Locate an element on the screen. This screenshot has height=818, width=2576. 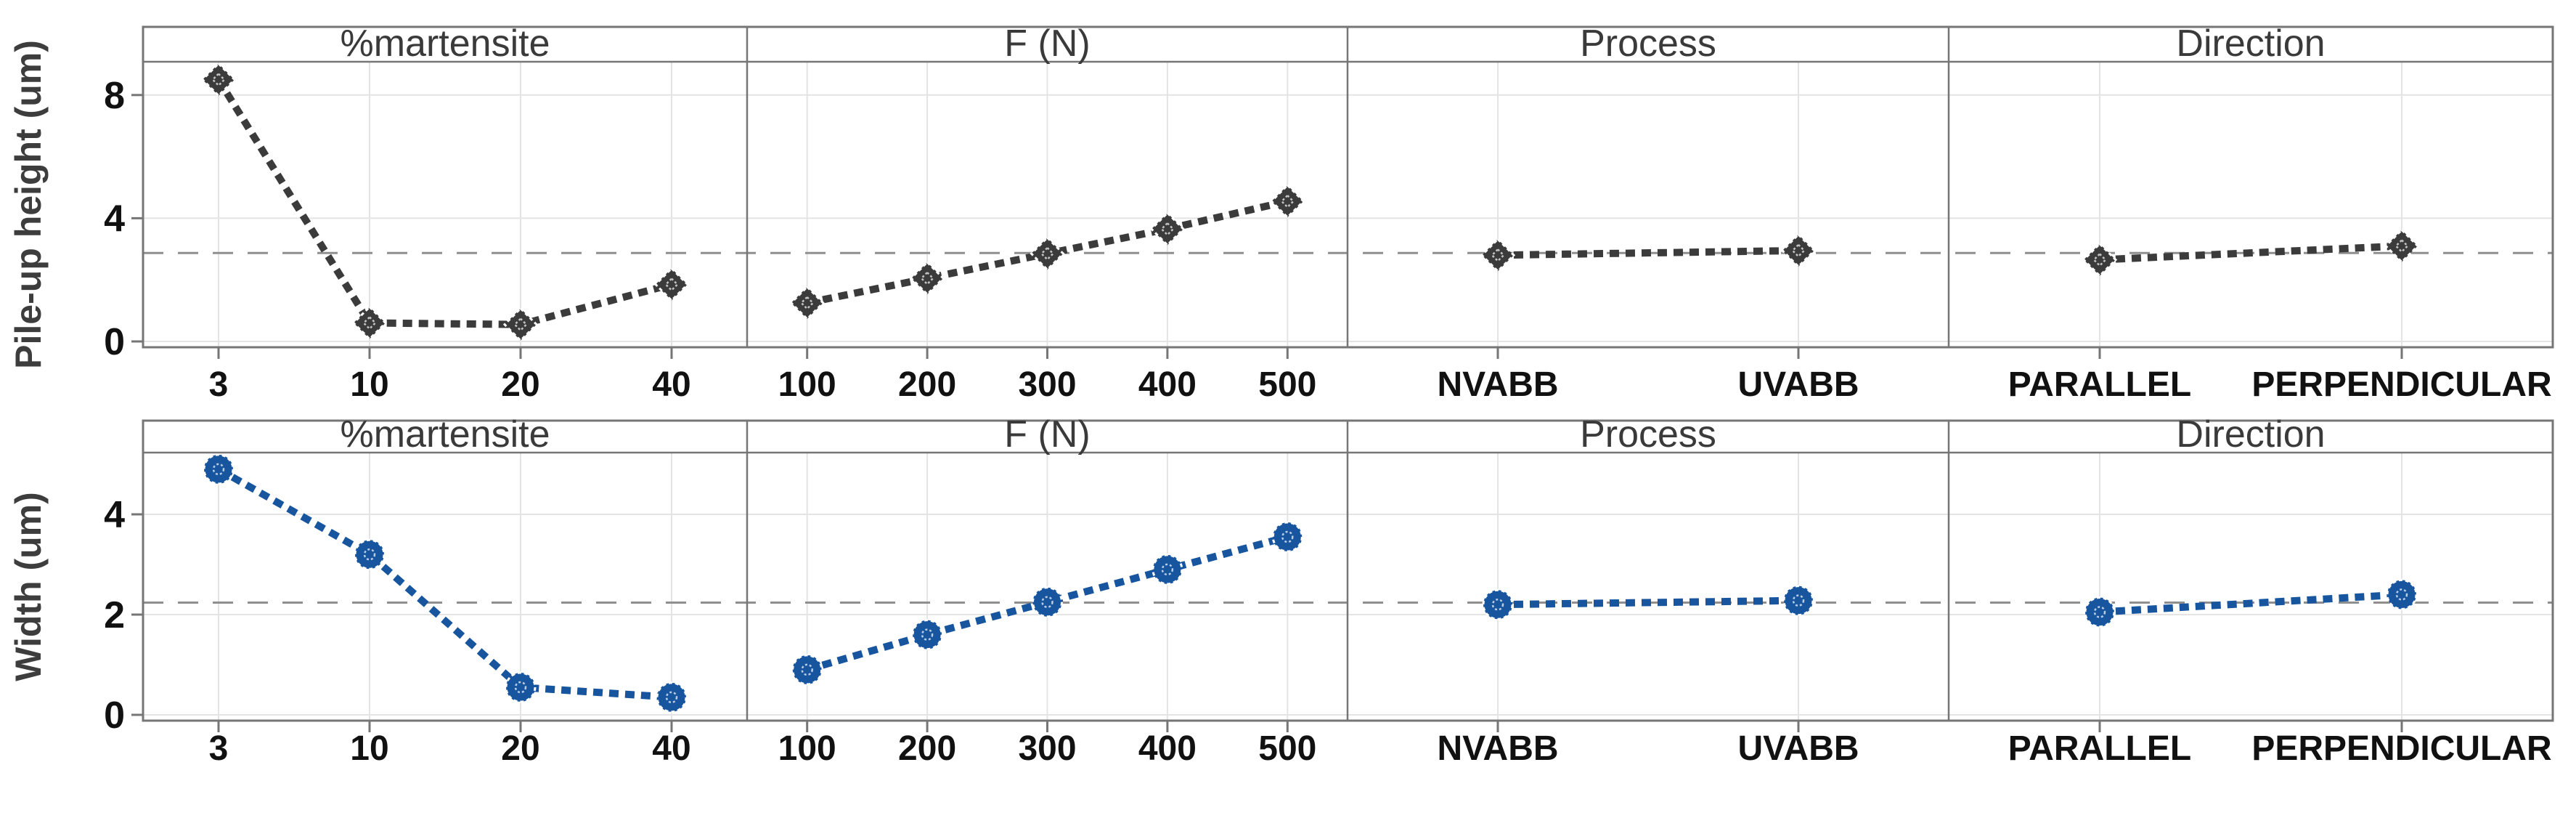
y-tick-label: 2 is located at coordinates (114, 615).